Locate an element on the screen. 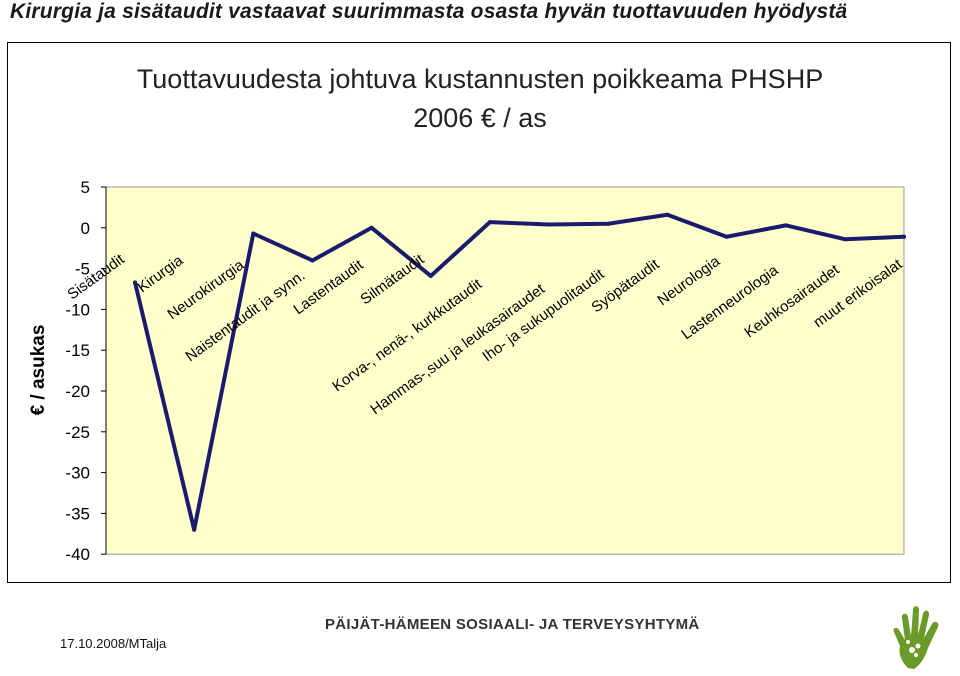 The width and height of the screenshot is (960, 676). y-tick-label: -10 is located at coordinates (77, 309).